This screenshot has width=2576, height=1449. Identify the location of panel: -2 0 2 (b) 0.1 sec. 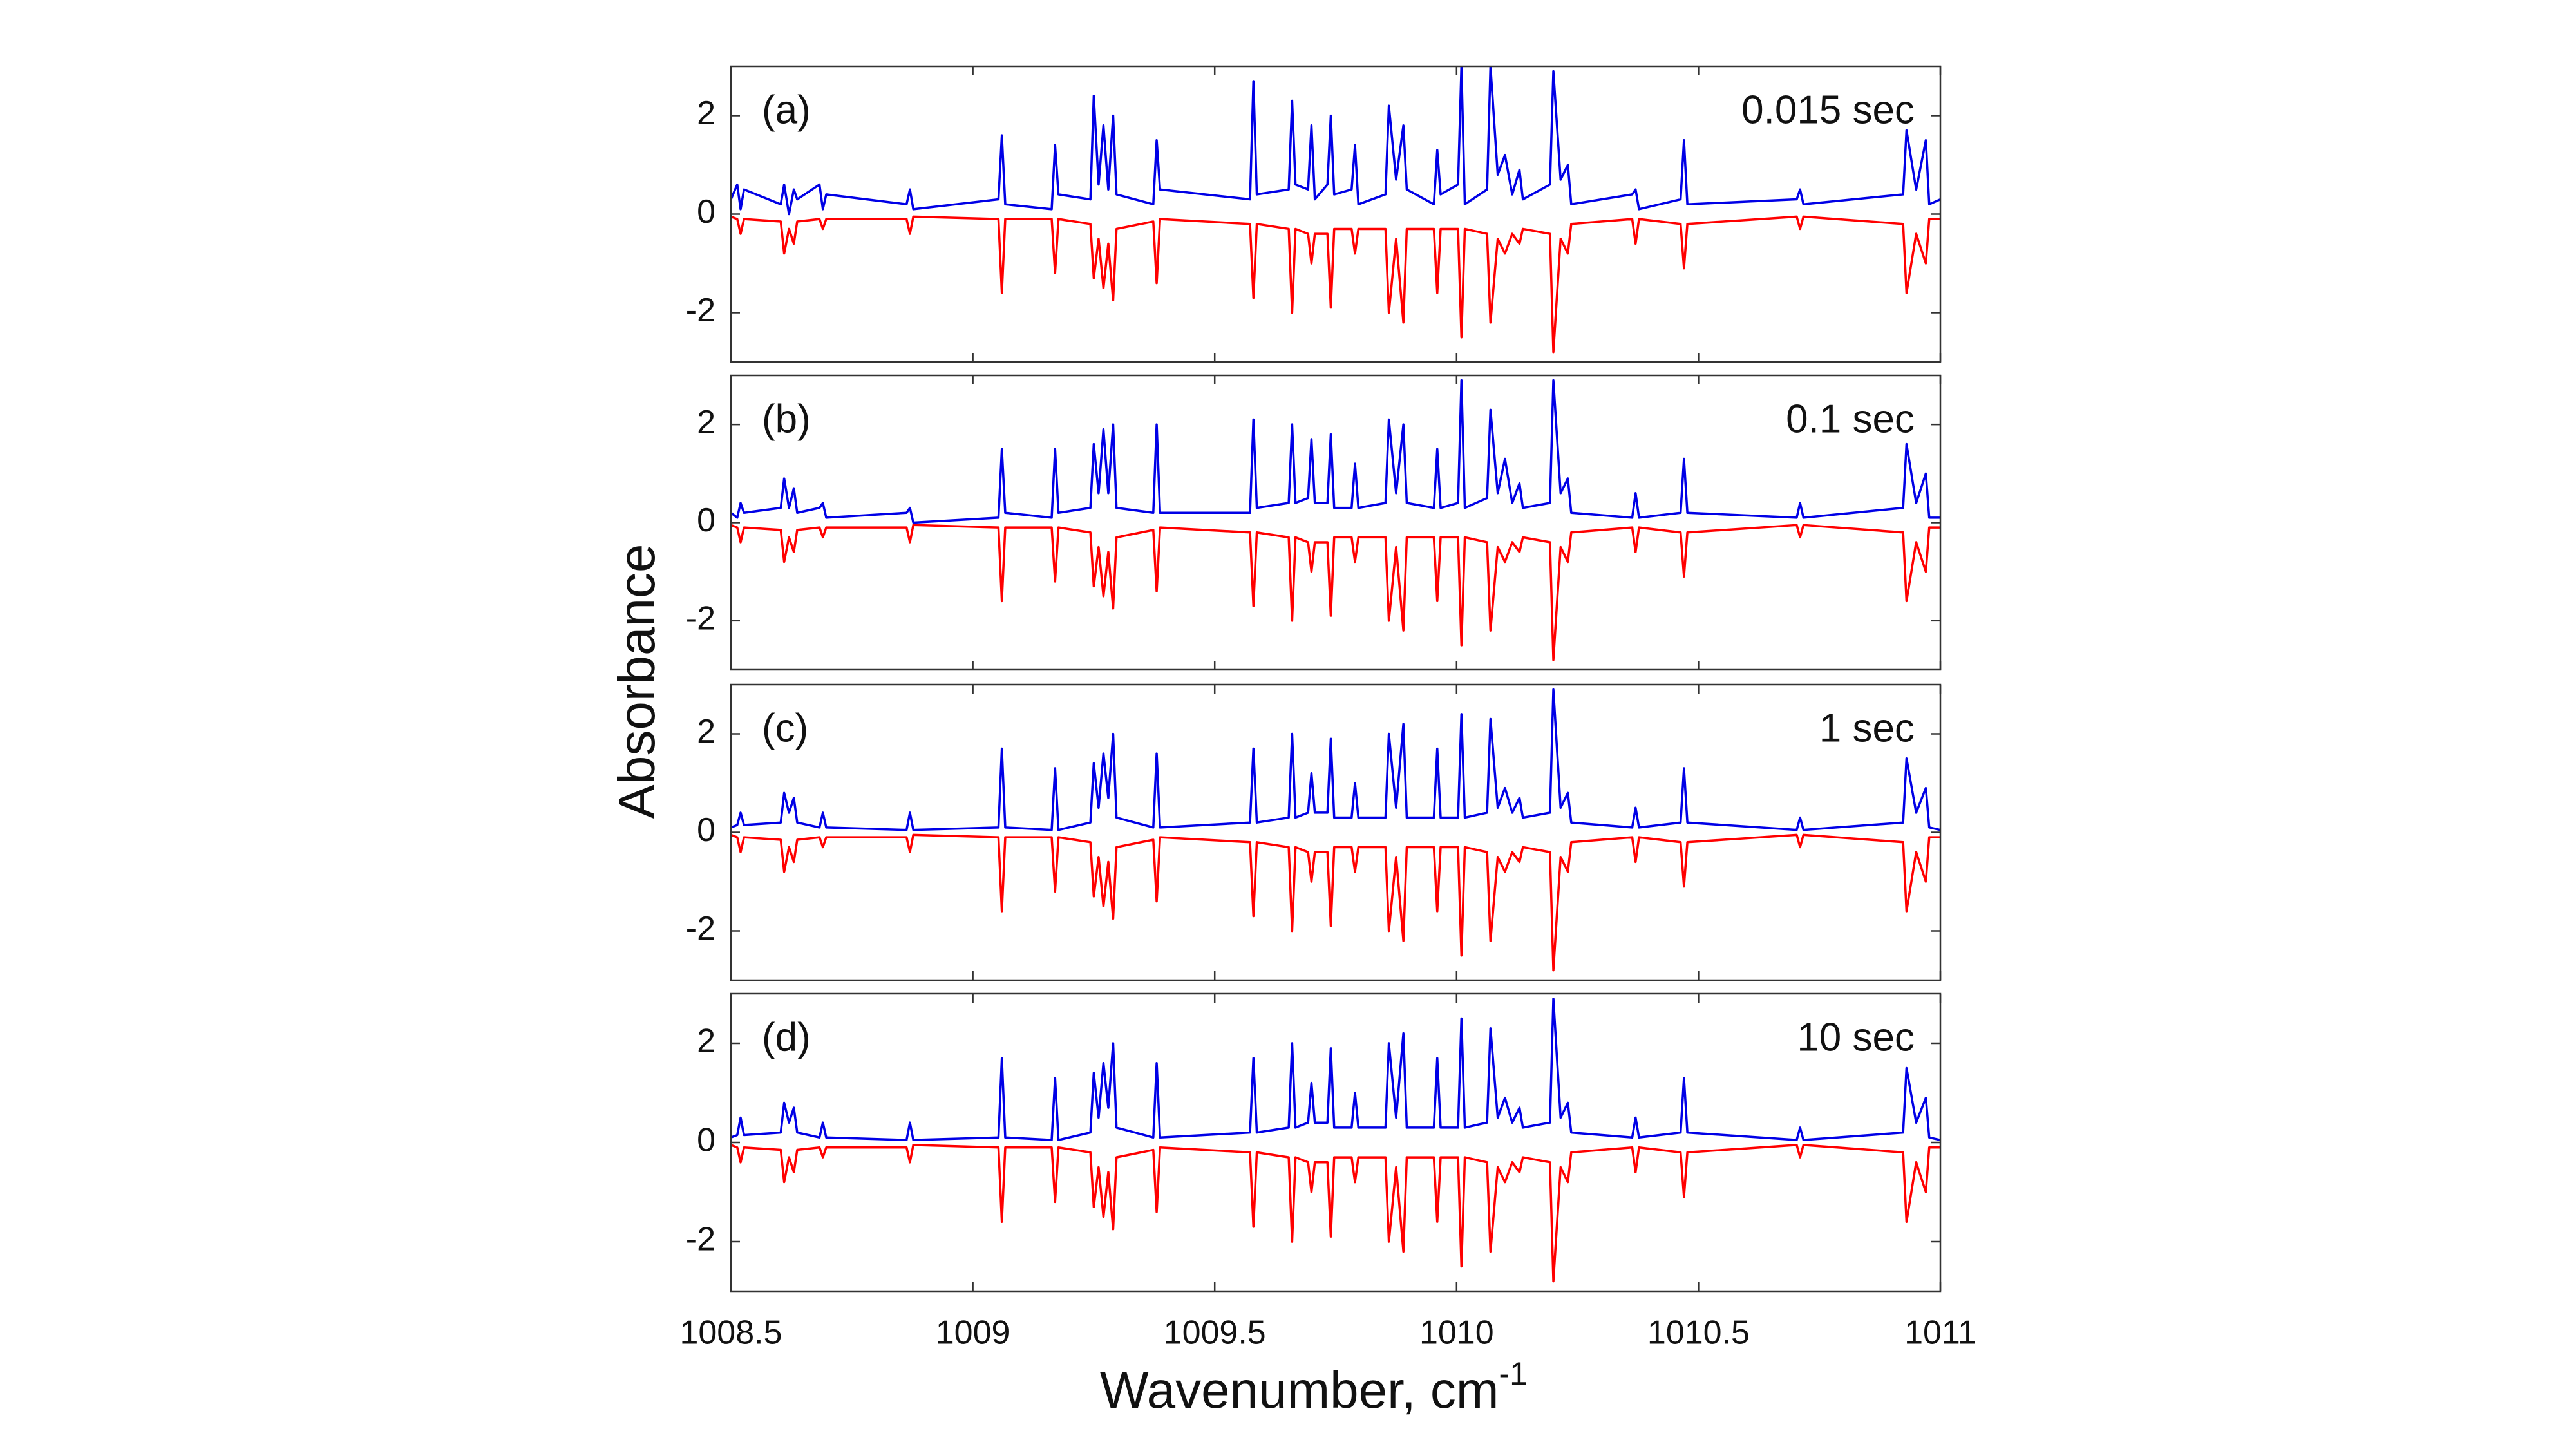
(1314, 522).